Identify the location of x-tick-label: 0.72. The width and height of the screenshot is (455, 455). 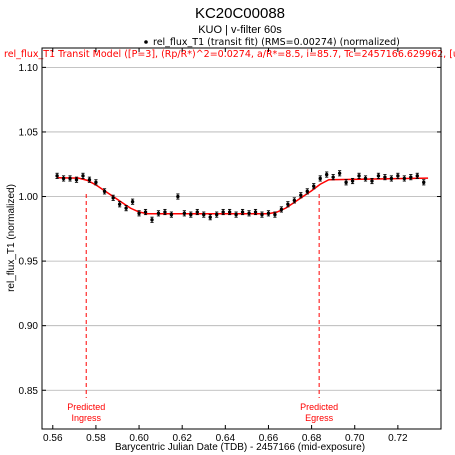
(398, 438).